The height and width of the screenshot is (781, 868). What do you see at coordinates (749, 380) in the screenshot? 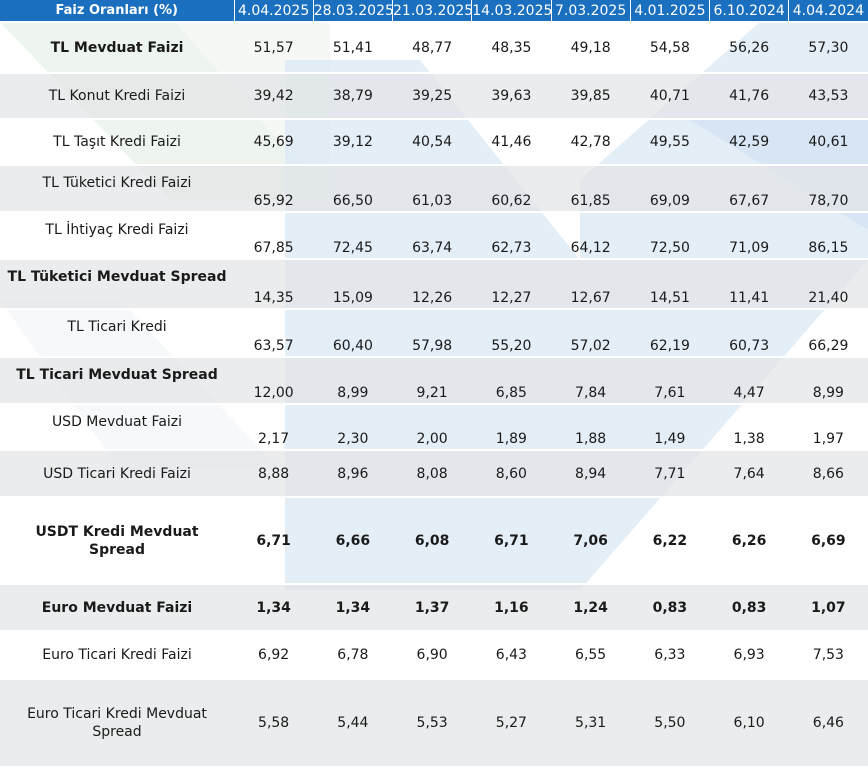
I see `rate-cell: 4,47` at bounding box center [749, 380].